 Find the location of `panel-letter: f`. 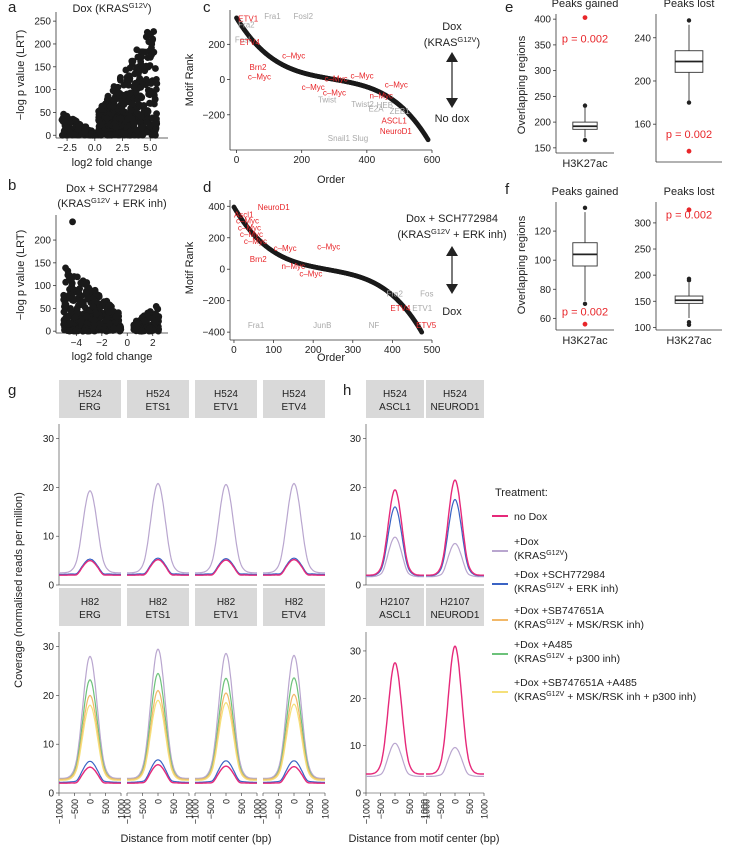

panel-letter: f is located at coordinates (507, 189).